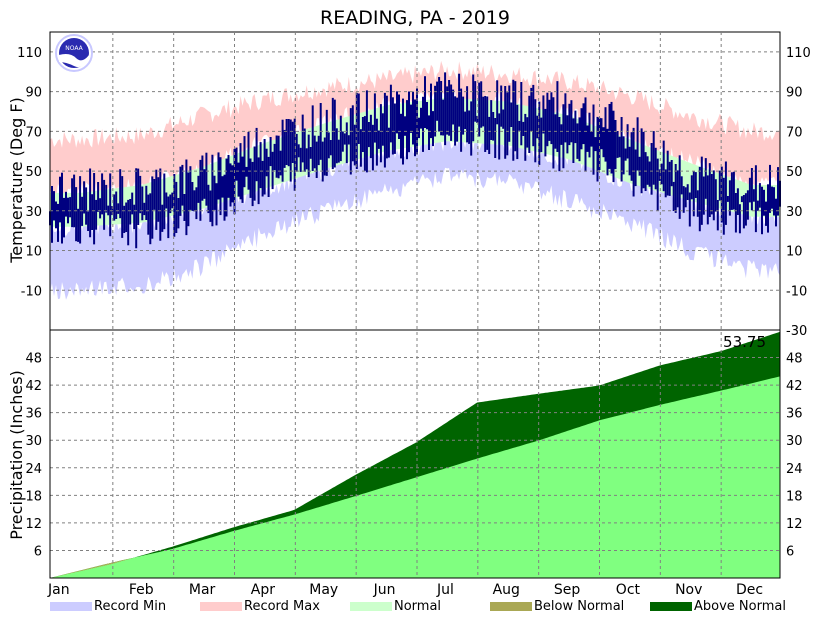  Describe the element at coordinates (794, 386) in the screenshot. I see `precipitation-tick-label-right: 42` at that location.